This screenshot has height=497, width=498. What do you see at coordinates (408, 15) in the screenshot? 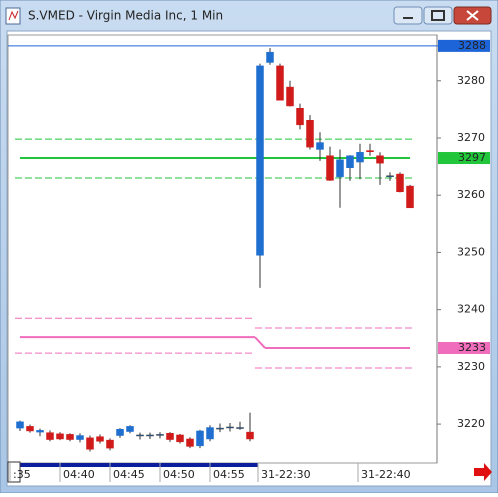
I see `minimize-button` at bounding box center [408, 15].